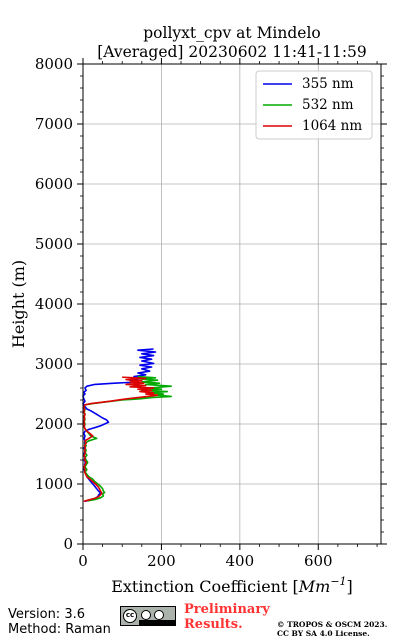 The image size is (400, 640). I want to click on x-tick-label: 400, so click(240, 561).